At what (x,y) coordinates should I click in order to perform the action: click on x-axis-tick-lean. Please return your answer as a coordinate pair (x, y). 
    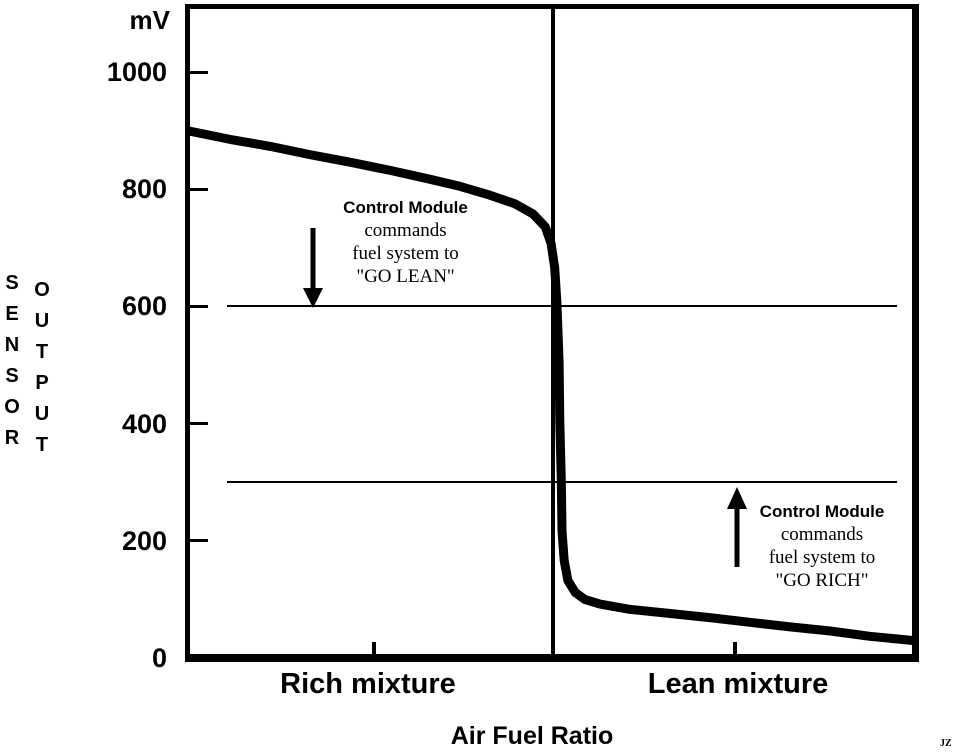
    Looking at the image, I should click on (735, 649).